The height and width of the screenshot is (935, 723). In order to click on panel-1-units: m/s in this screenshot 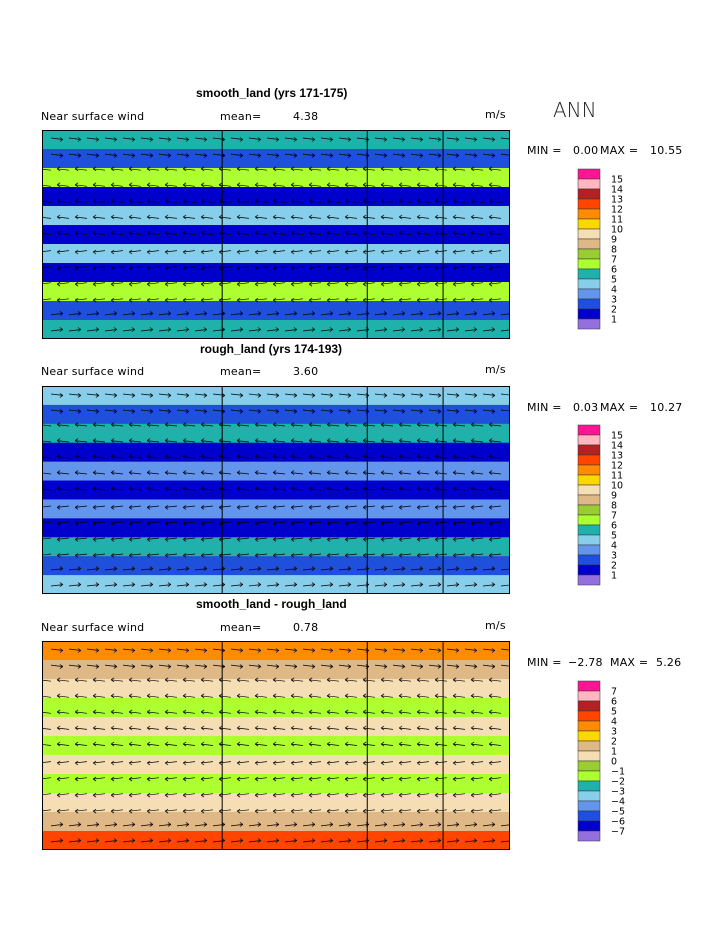, I will do `click(495, 114)`.